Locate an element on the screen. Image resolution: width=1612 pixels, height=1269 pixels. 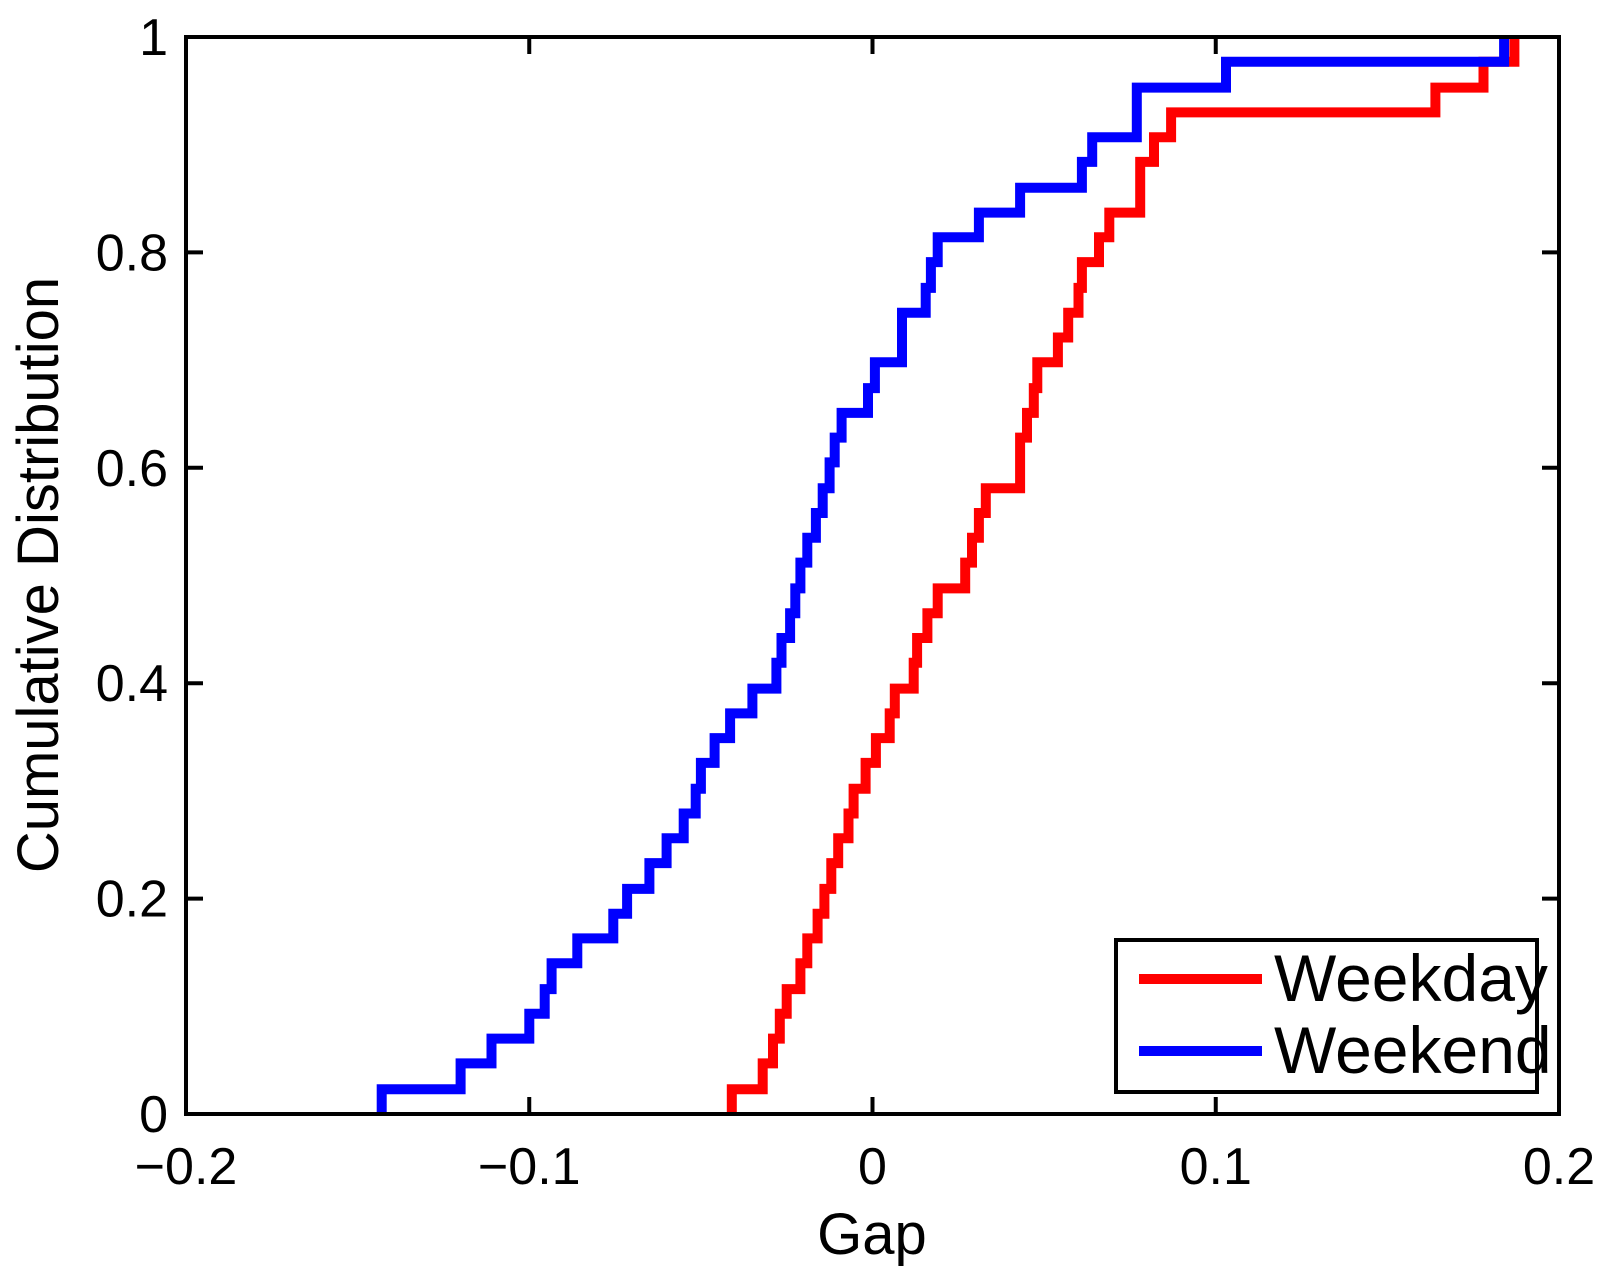
y-axis-label: Cumulative Distribution is located at coordinates (38, 575).